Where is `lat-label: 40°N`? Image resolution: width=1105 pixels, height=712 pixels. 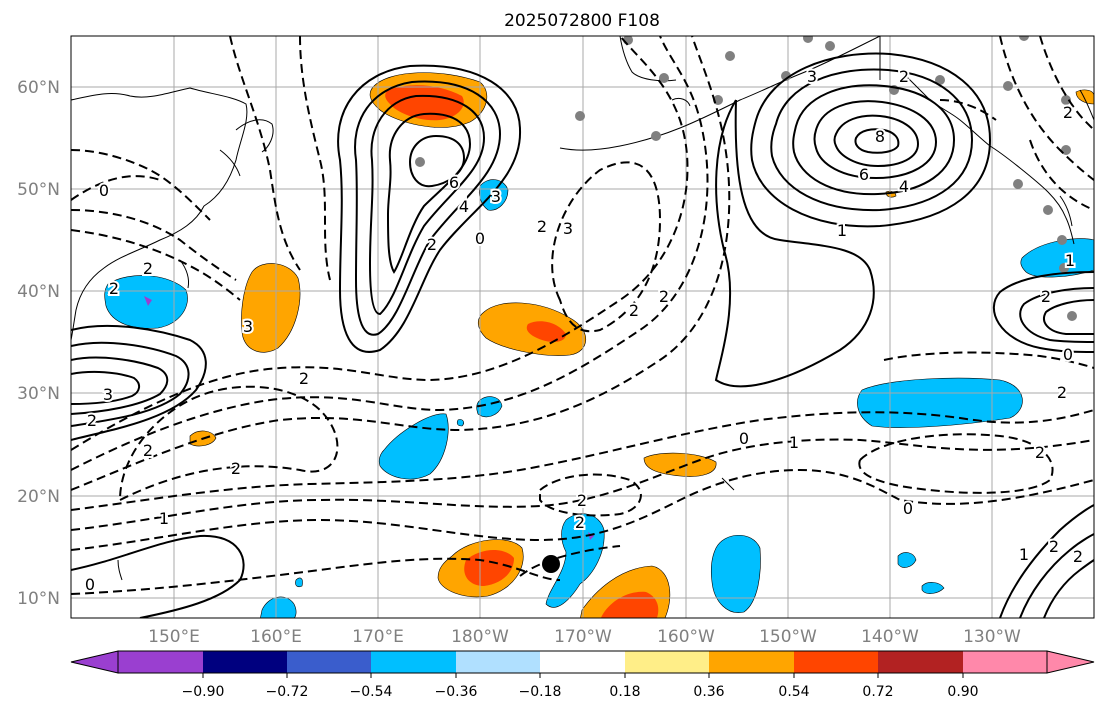 lat-label: 40°N is located at coordinates (38, 292).